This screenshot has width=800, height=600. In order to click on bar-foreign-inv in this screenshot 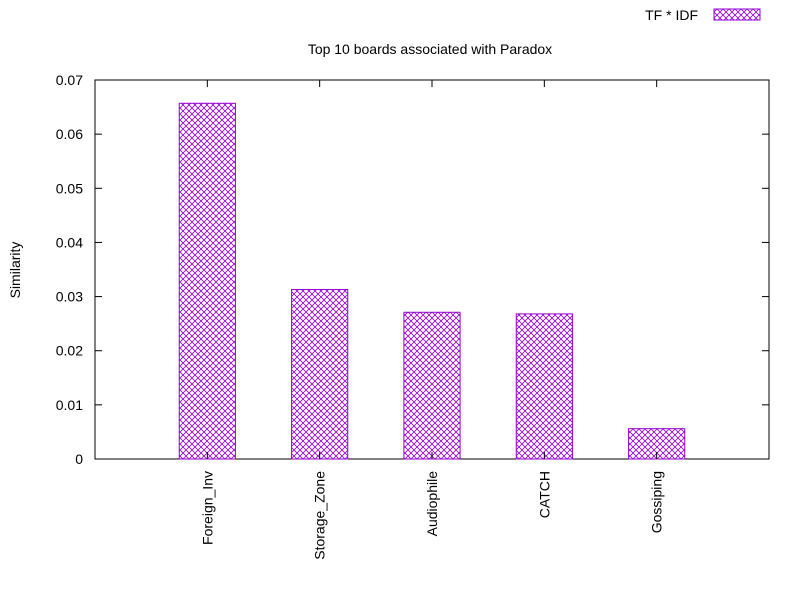, I will do `click(207, 281)`.